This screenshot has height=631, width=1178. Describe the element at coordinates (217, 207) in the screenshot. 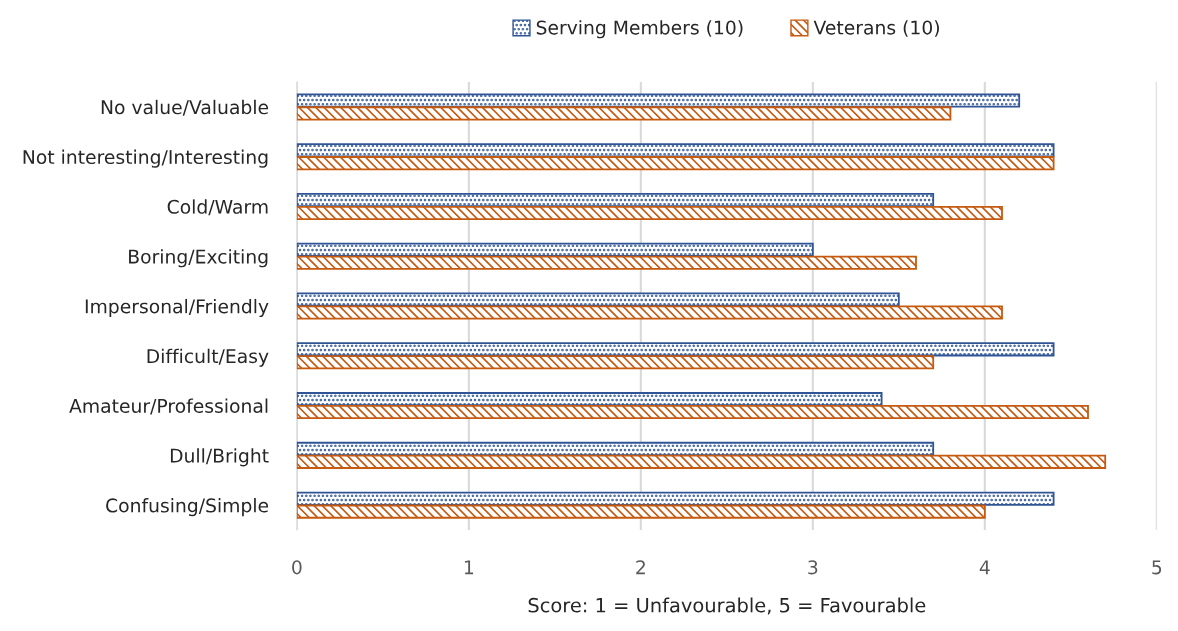

I see `y-tick-label: Cold/Warm` at that location.